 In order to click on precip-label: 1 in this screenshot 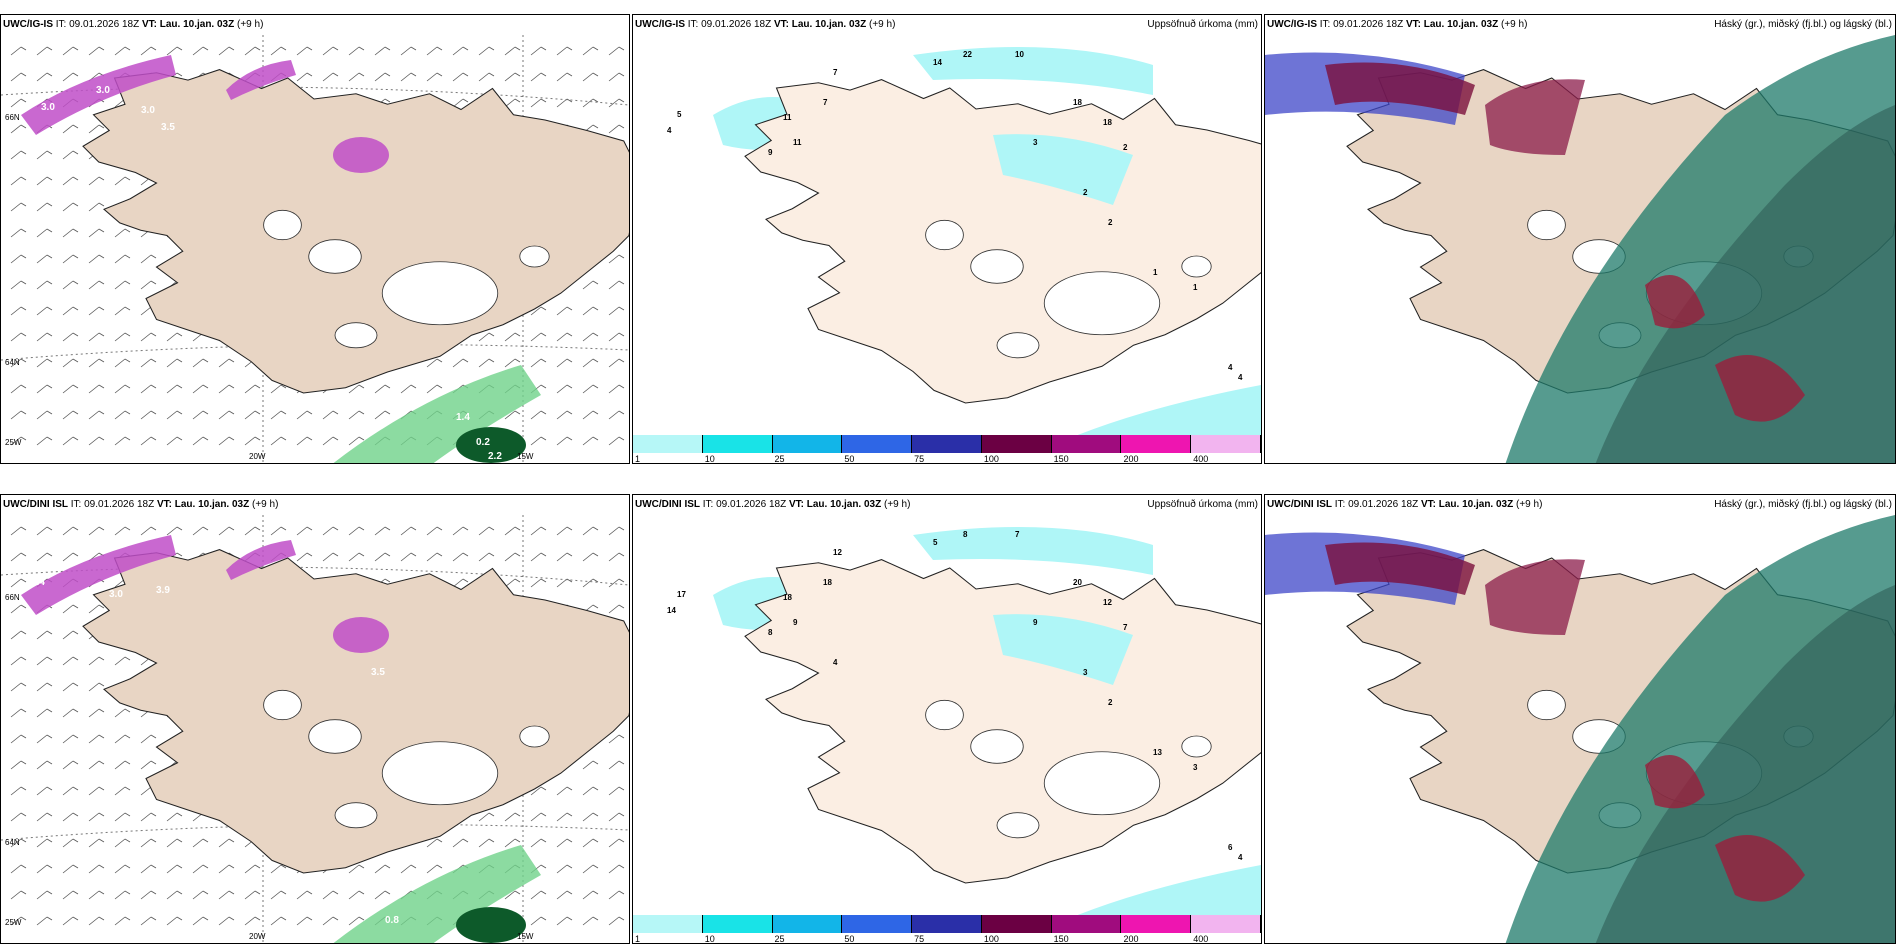, I will do `click(1195, 287)`.